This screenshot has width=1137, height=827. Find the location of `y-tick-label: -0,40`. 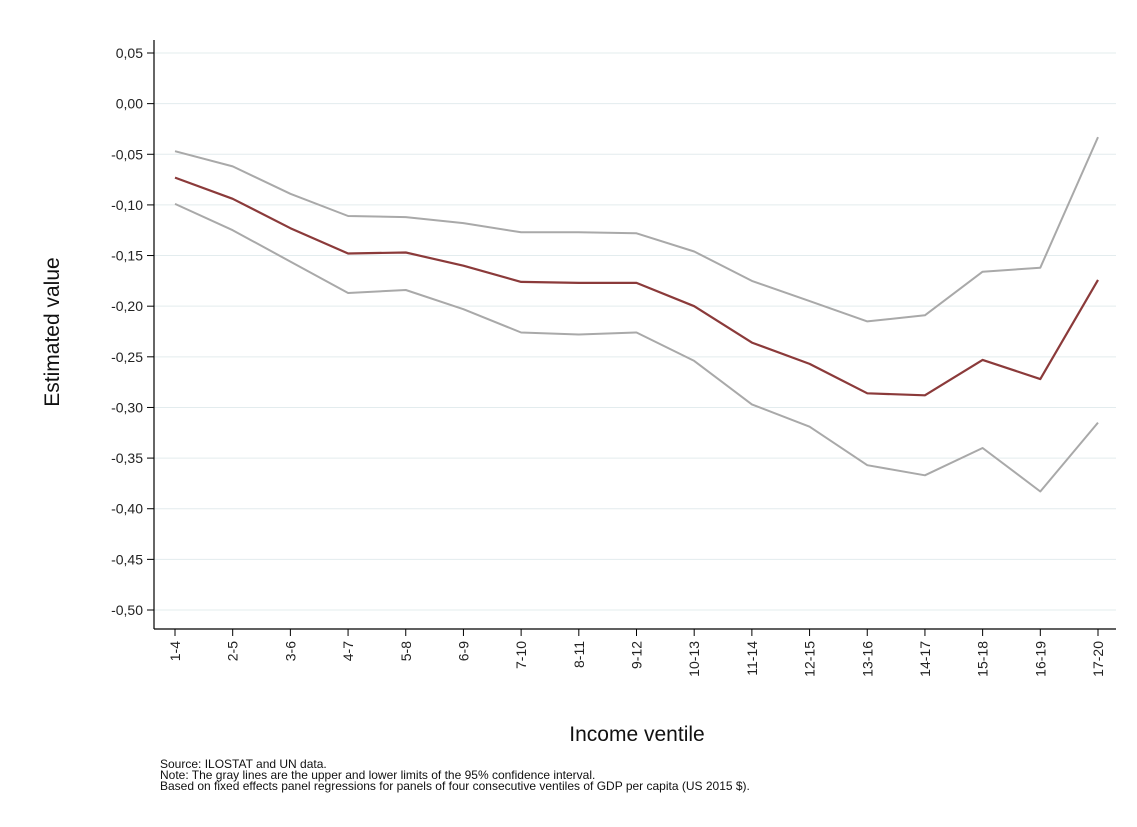

y-tick-label: -0,40 is located at coordinates (127, 509).